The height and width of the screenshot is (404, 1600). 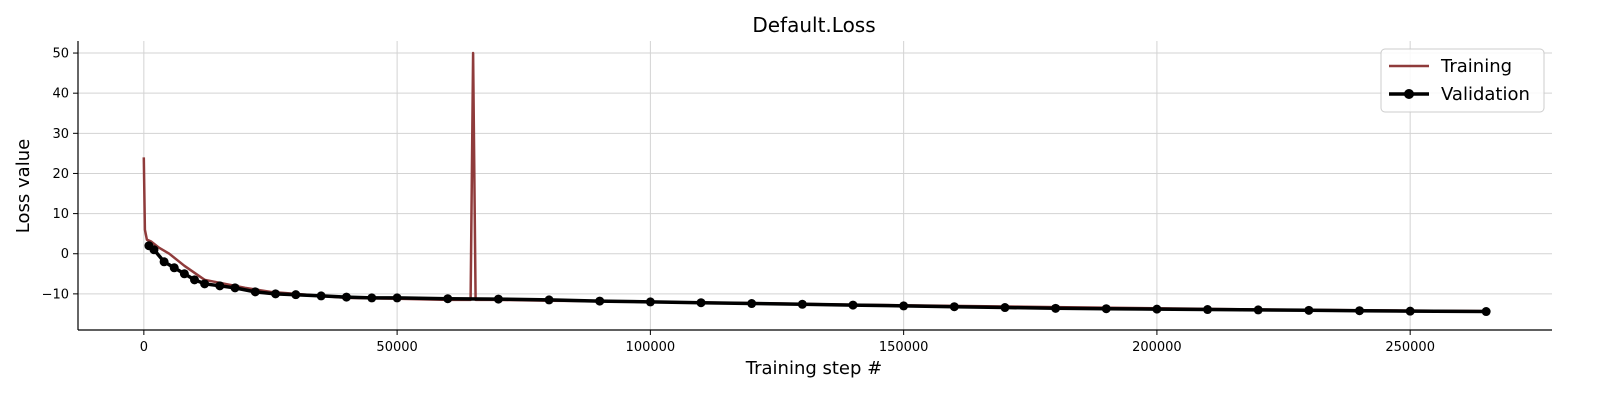 I want to click on y-tick-label: −10, so click(x=55, y=294).